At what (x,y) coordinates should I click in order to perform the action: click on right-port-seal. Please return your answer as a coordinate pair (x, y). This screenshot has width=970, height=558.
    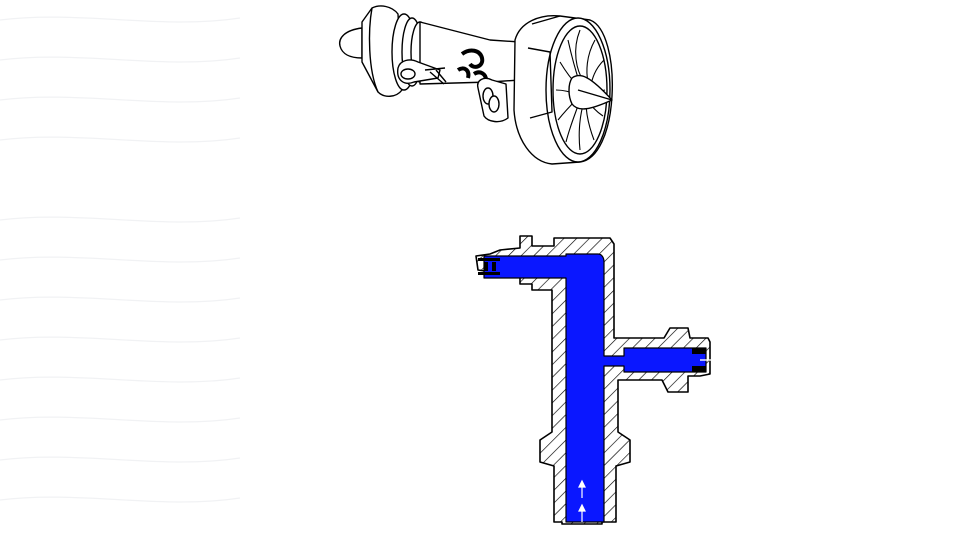
    Looking at the image, I should click on (699, 360).